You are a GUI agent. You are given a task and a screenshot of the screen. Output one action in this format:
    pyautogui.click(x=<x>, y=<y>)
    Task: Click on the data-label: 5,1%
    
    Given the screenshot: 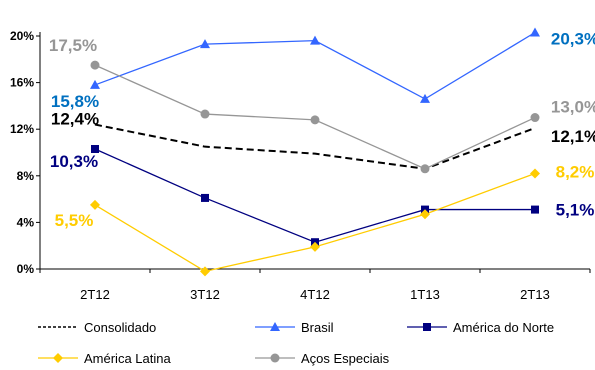 What is the action you would take?
    pyautogui.click(x=575, y=210)
    